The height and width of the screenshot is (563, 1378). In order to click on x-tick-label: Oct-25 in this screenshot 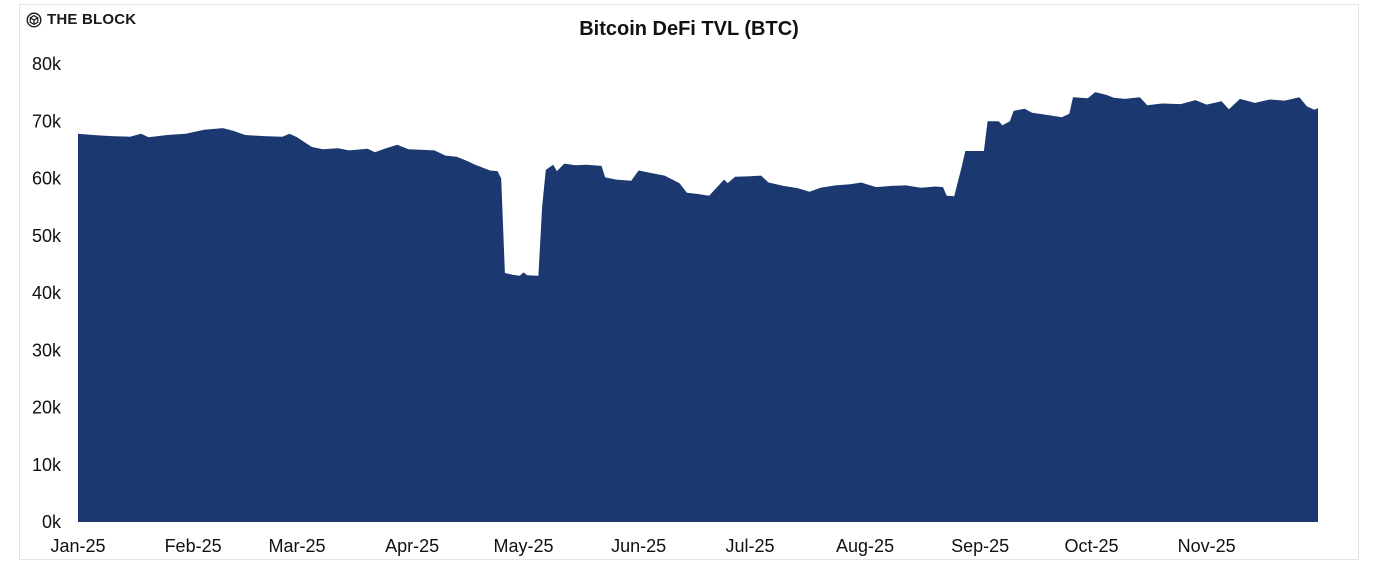, I will do `click(1092, 546)`.